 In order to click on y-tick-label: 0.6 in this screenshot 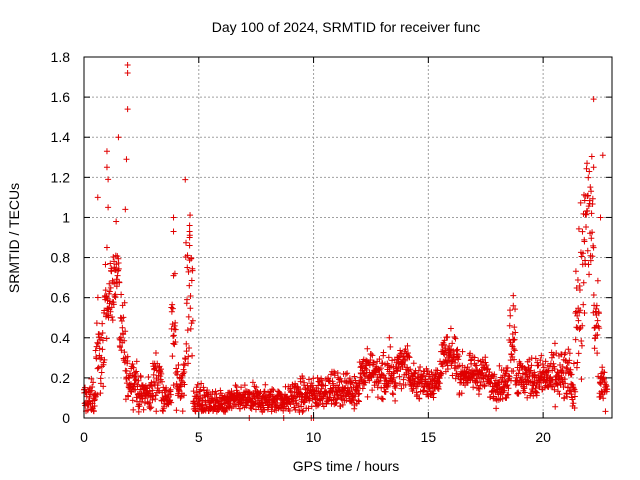, I will do `click(61, 298)`.